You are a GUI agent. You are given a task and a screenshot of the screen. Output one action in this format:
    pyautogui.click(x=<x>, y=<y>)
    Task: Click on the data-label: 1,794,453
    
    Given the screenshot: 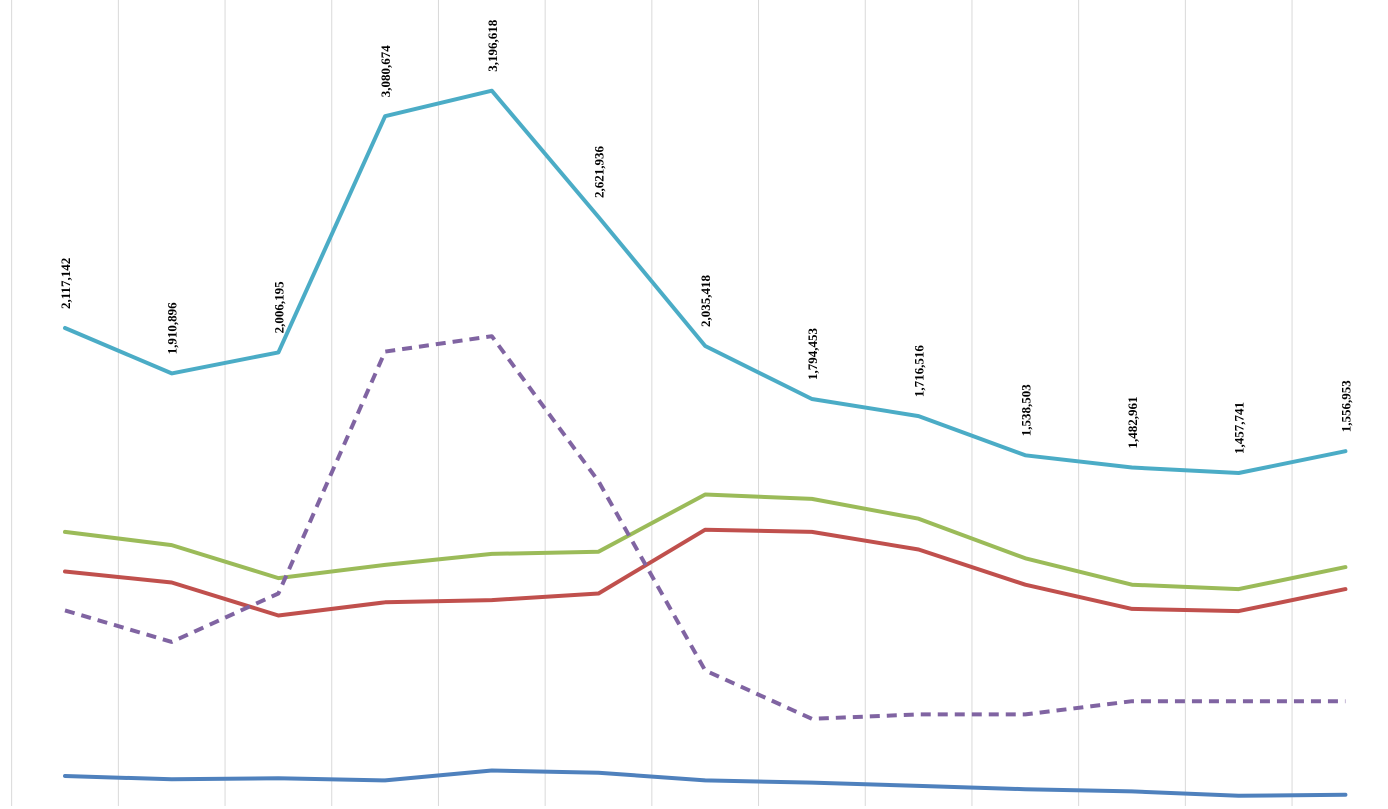 What is the action you would take?
    pyautogui.click(x=812, y=354)
    